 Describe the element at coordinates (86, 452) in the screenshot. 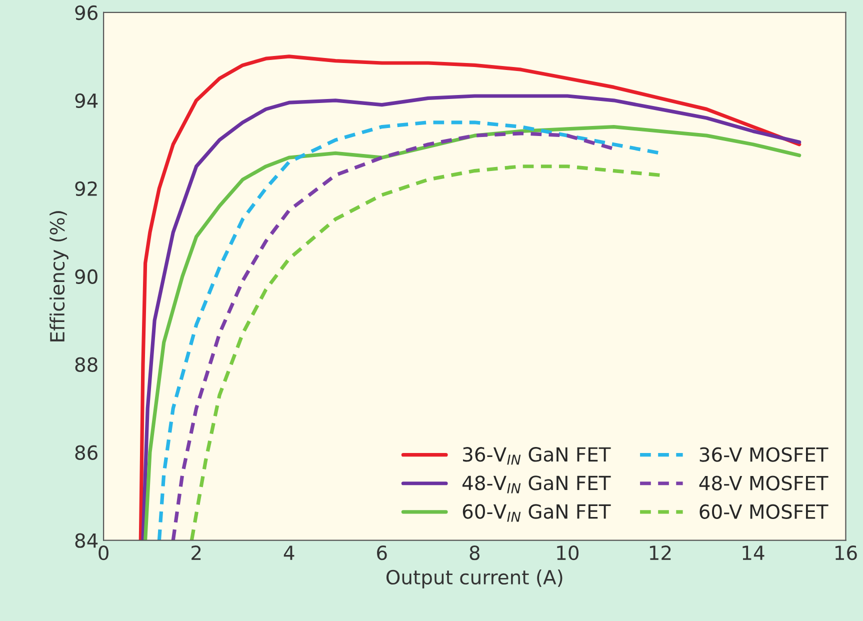

I see `y-tick-label: 86` at that location.